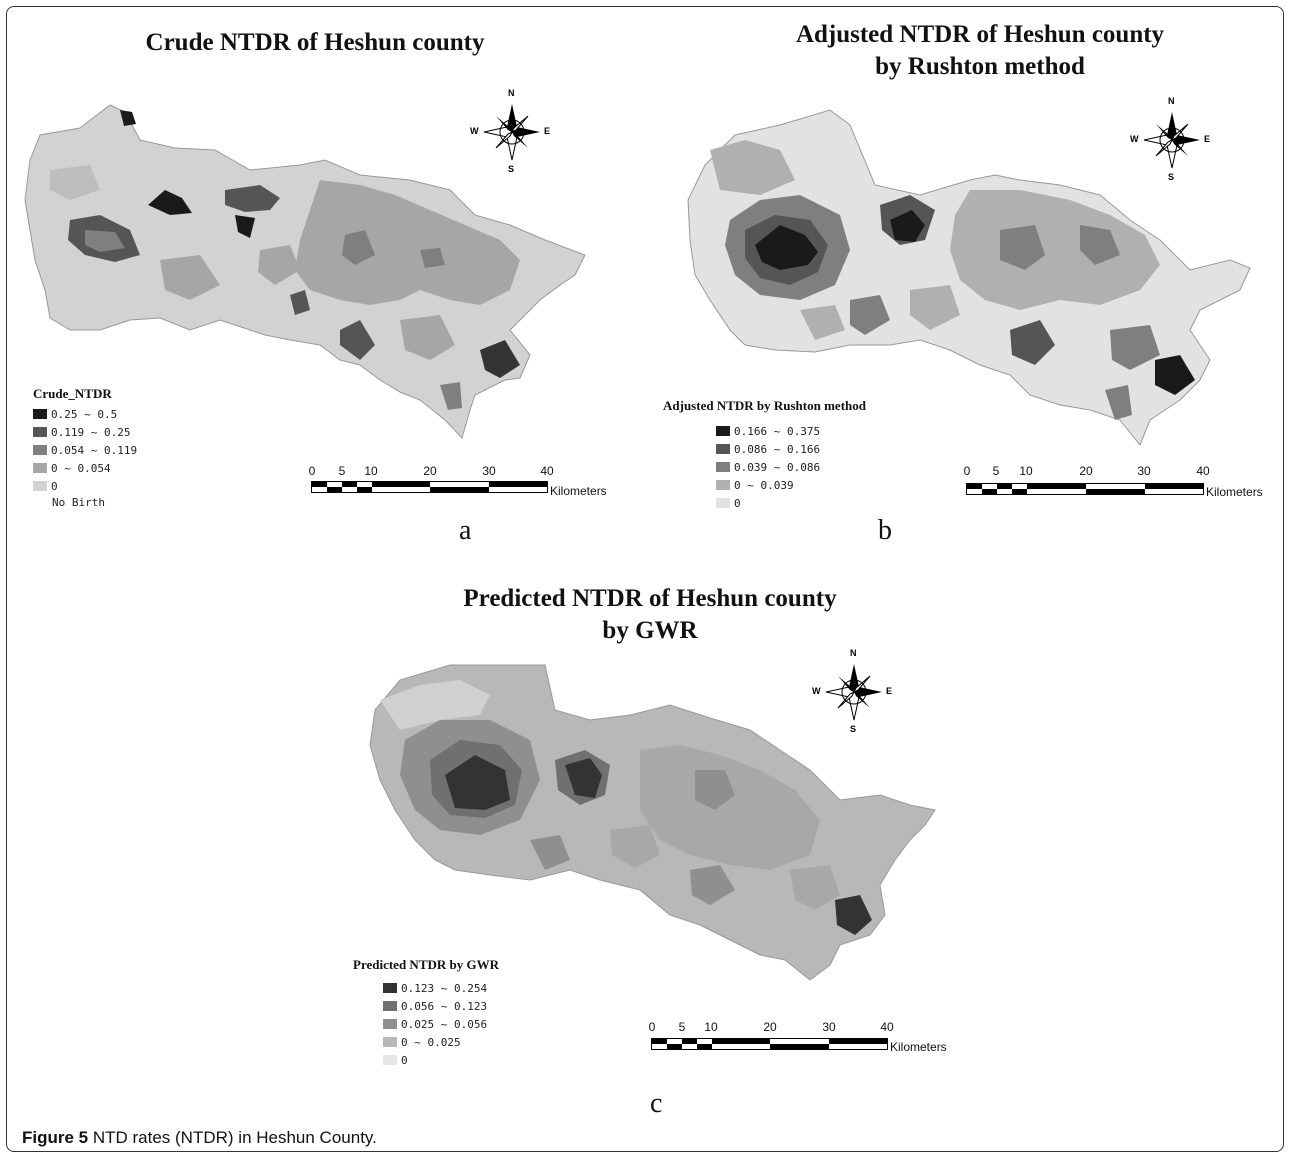 Image resolution: width=1292 pixels, height=1159 pixels. I want to click on caption-text: NTD rates (NTDR) in Heshun County, so click(230, 1137).